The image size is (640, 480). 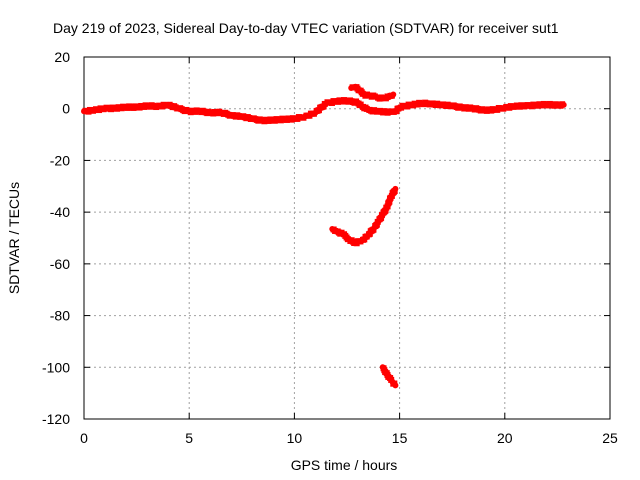 What do you see at coordinates (14, 238) in the screenshot?
I see `y-axis-label: SDTVAR / TECUs` at bounding box center [14, 238].